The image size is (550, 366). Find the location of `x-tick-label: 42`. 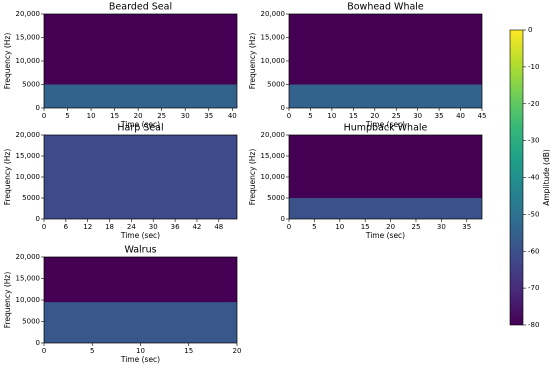

x-tick-label: 42 is located at coordinates (196, 227).